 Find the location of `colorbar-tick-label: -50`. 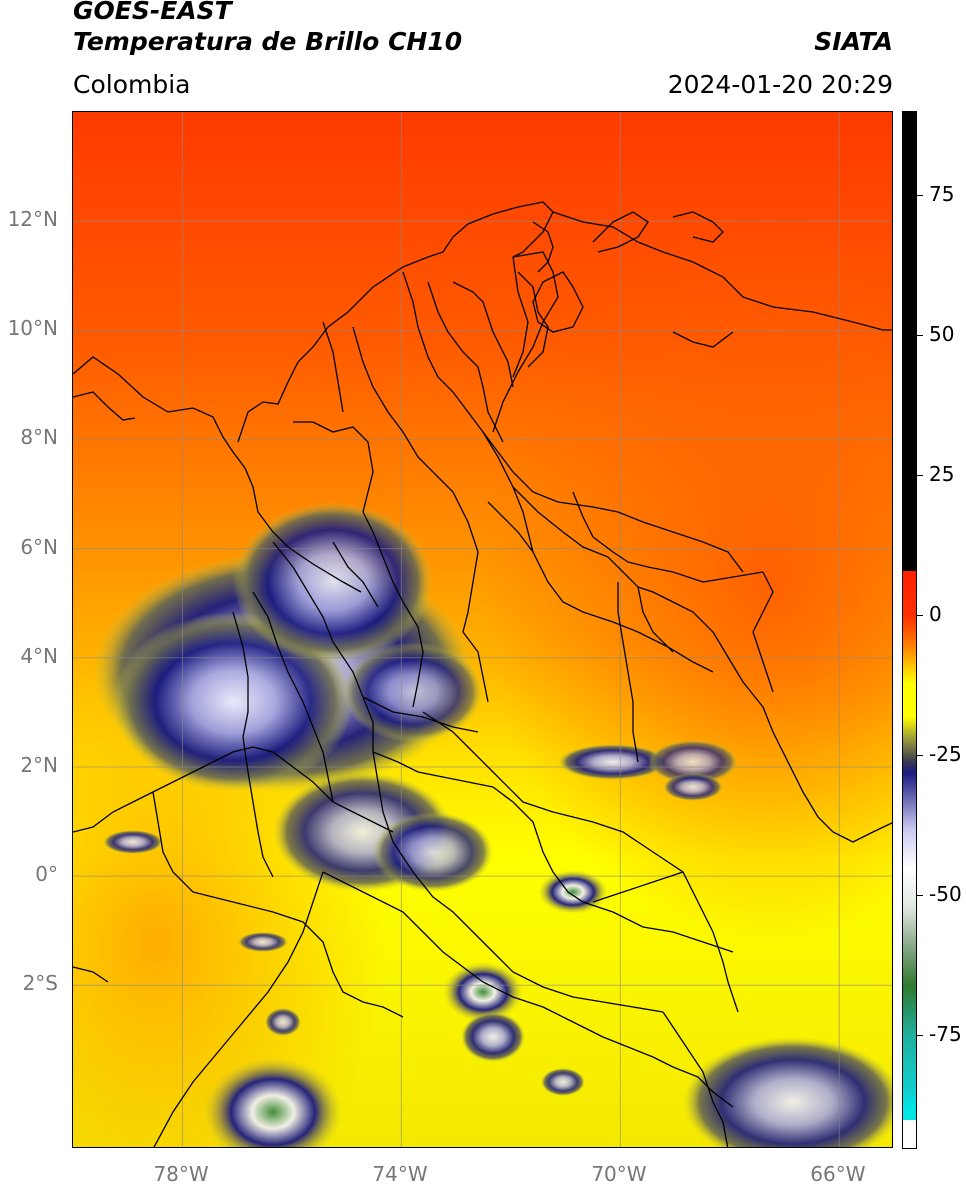

colorbar-tick-label: -50 is located at coordinates (945, 894).